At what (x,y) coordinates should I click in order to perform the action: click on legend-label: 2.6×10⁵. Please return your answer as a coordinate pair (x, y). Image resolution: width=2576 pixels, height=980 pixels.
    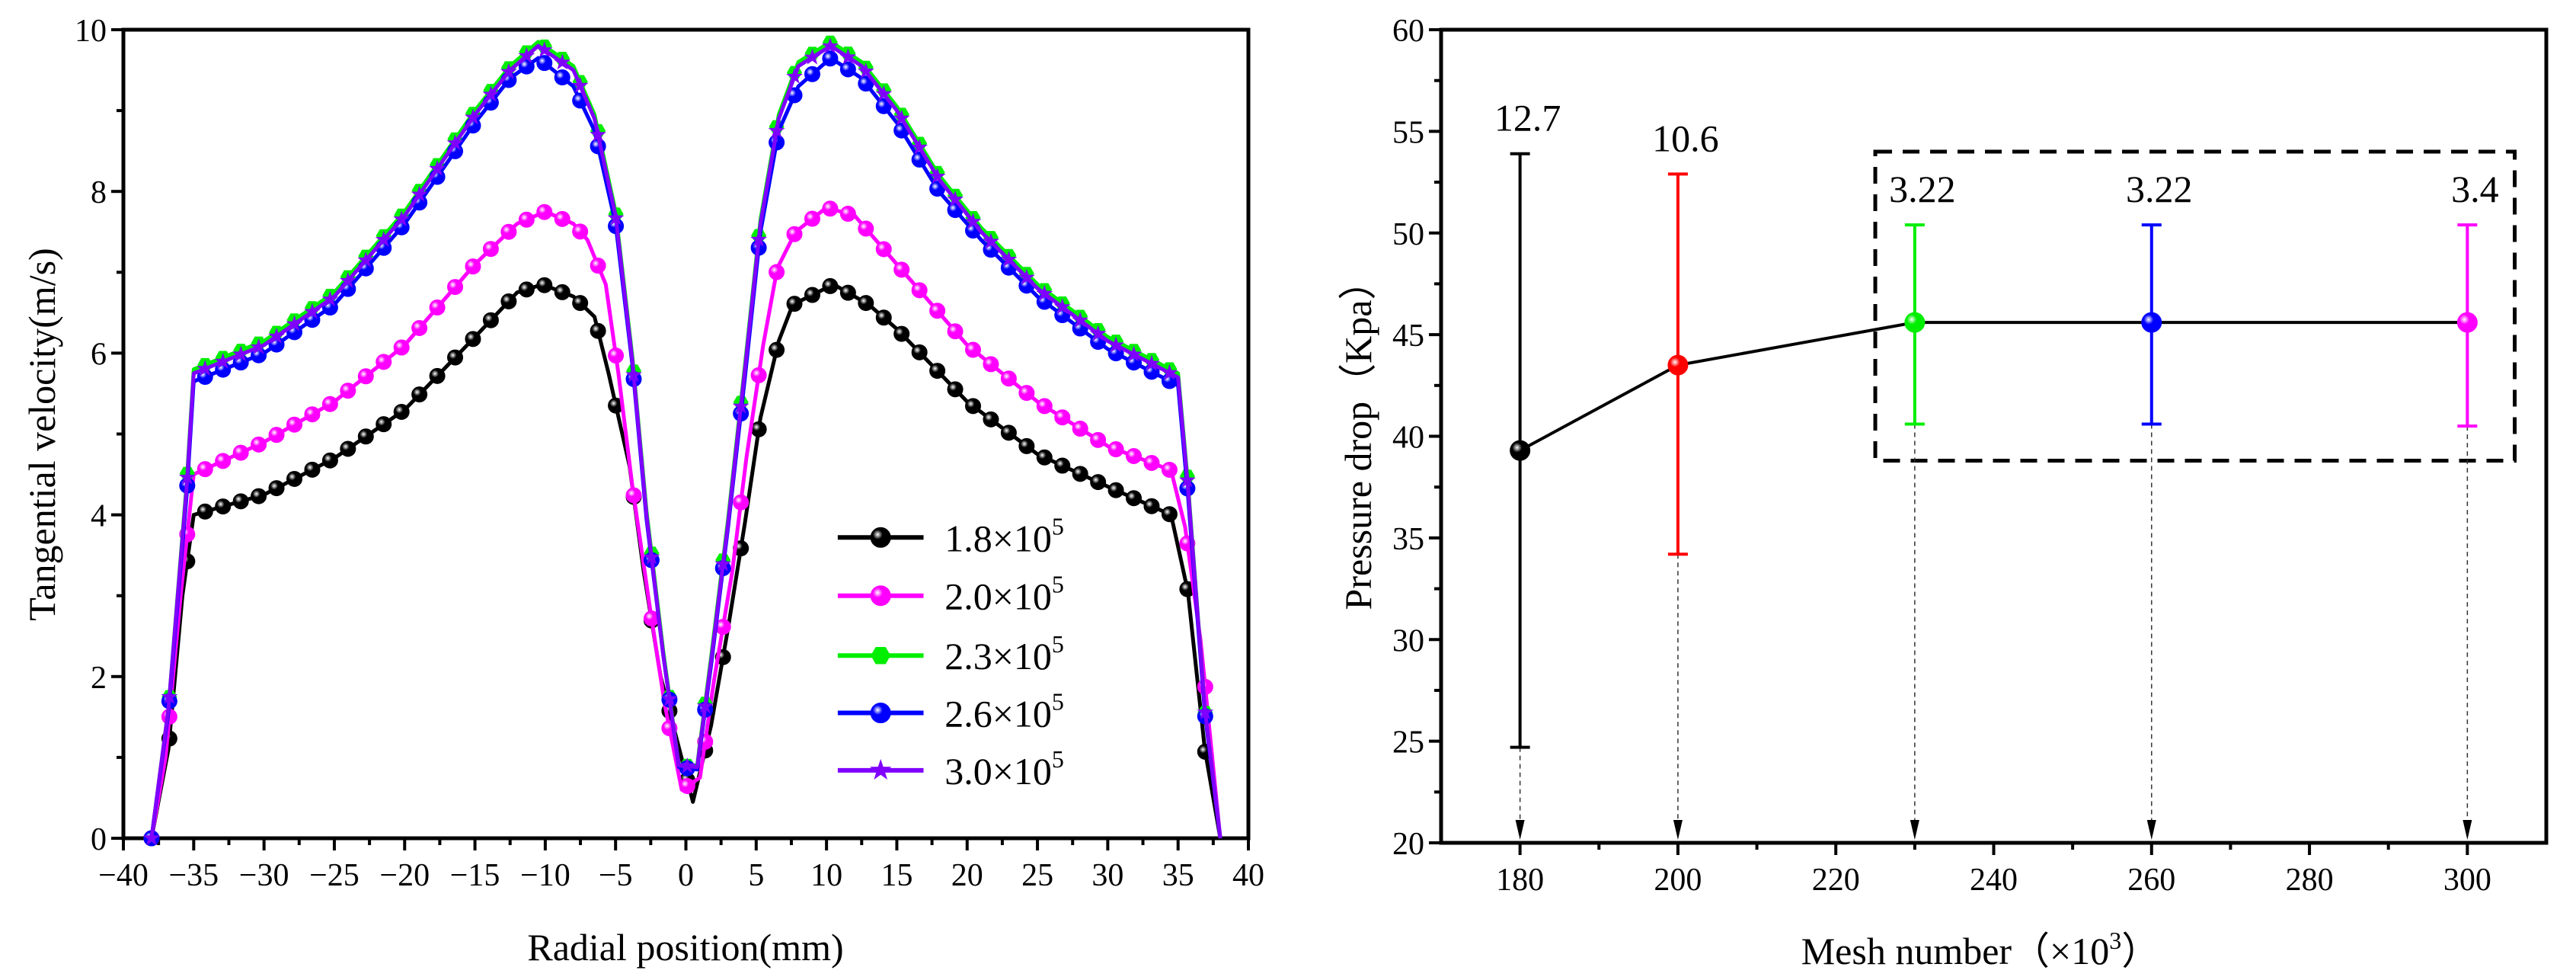
    Looking at the image, I should click on (1004, 711).